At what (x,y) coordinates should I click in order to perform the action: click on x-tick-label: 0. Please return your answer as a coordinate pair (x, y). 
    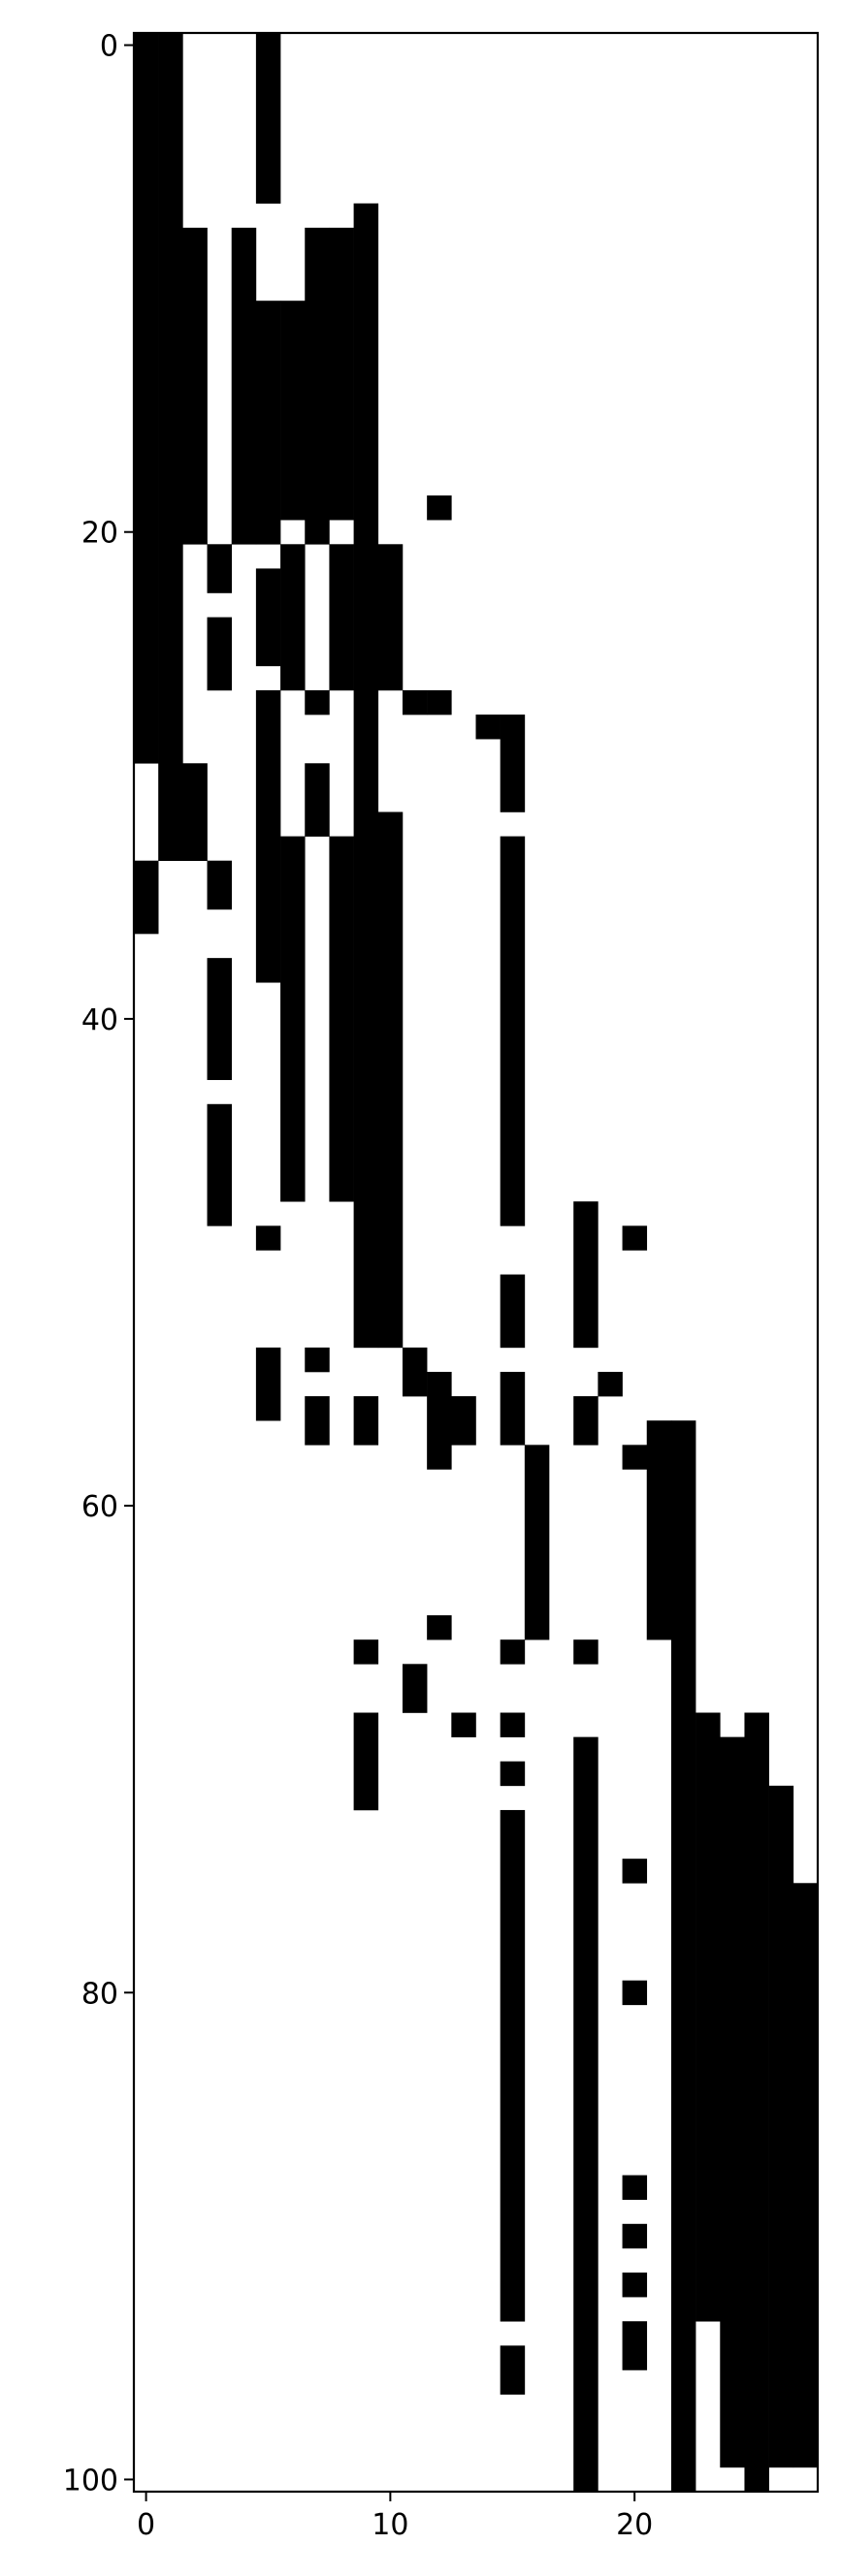
    Looking at the image, I should click on (146, 2525).